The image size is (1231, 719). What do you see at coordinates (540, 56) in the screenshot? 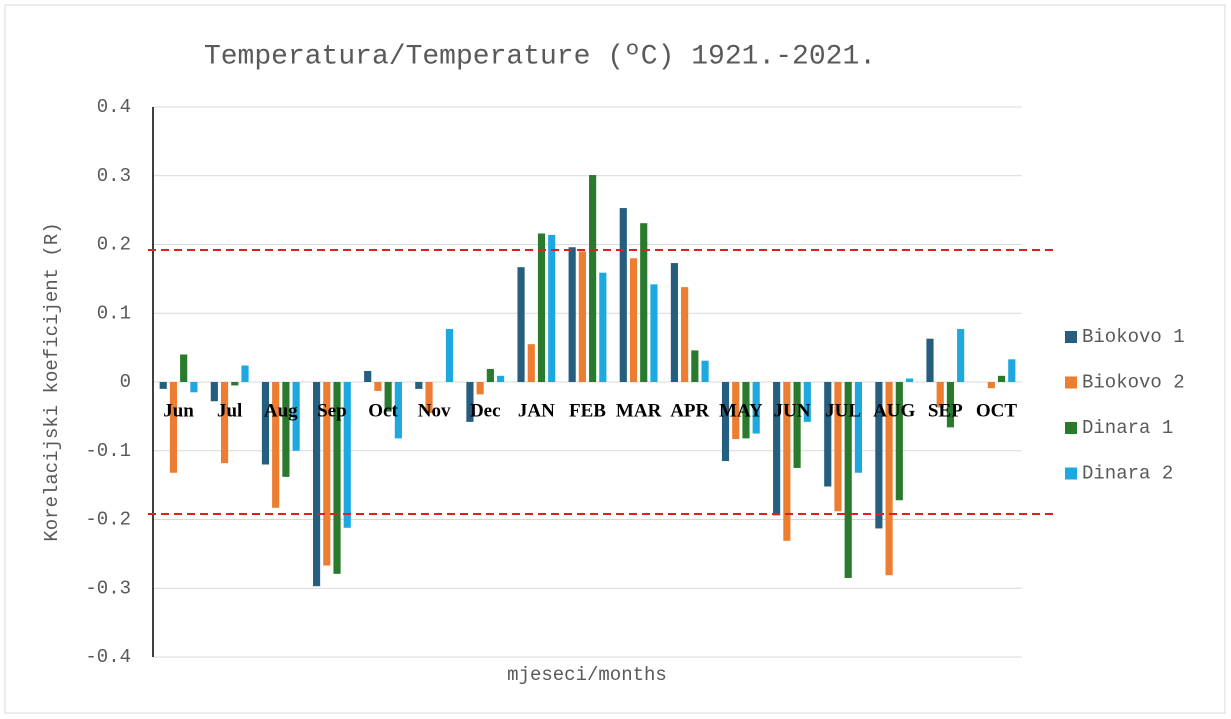
I see `chart-title: Temperatura/Temperature (ºC) 1921.-2021.` at bounding box center [540, 56].